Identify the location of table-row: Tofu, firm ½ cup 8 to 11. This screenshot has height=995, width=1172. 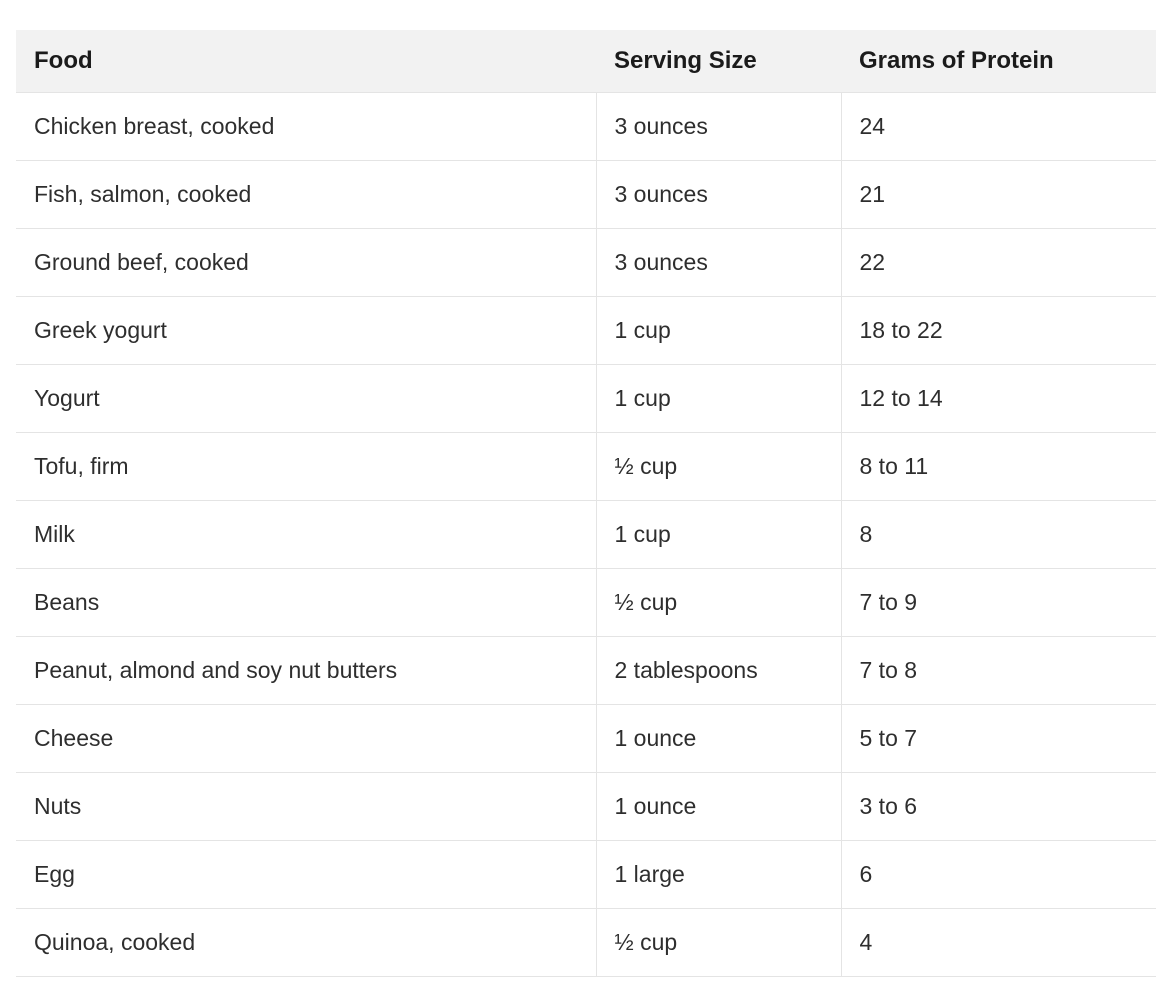
(586, 466).